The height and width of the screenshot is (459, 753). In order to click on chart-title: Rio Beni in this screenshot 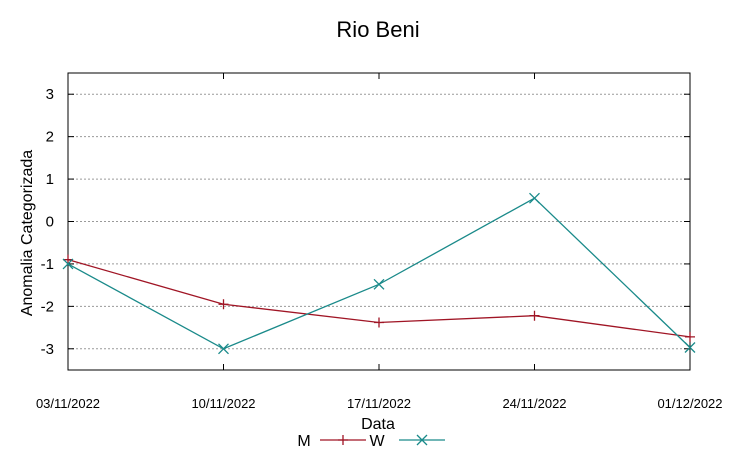, I will do `click(377, 29)`.